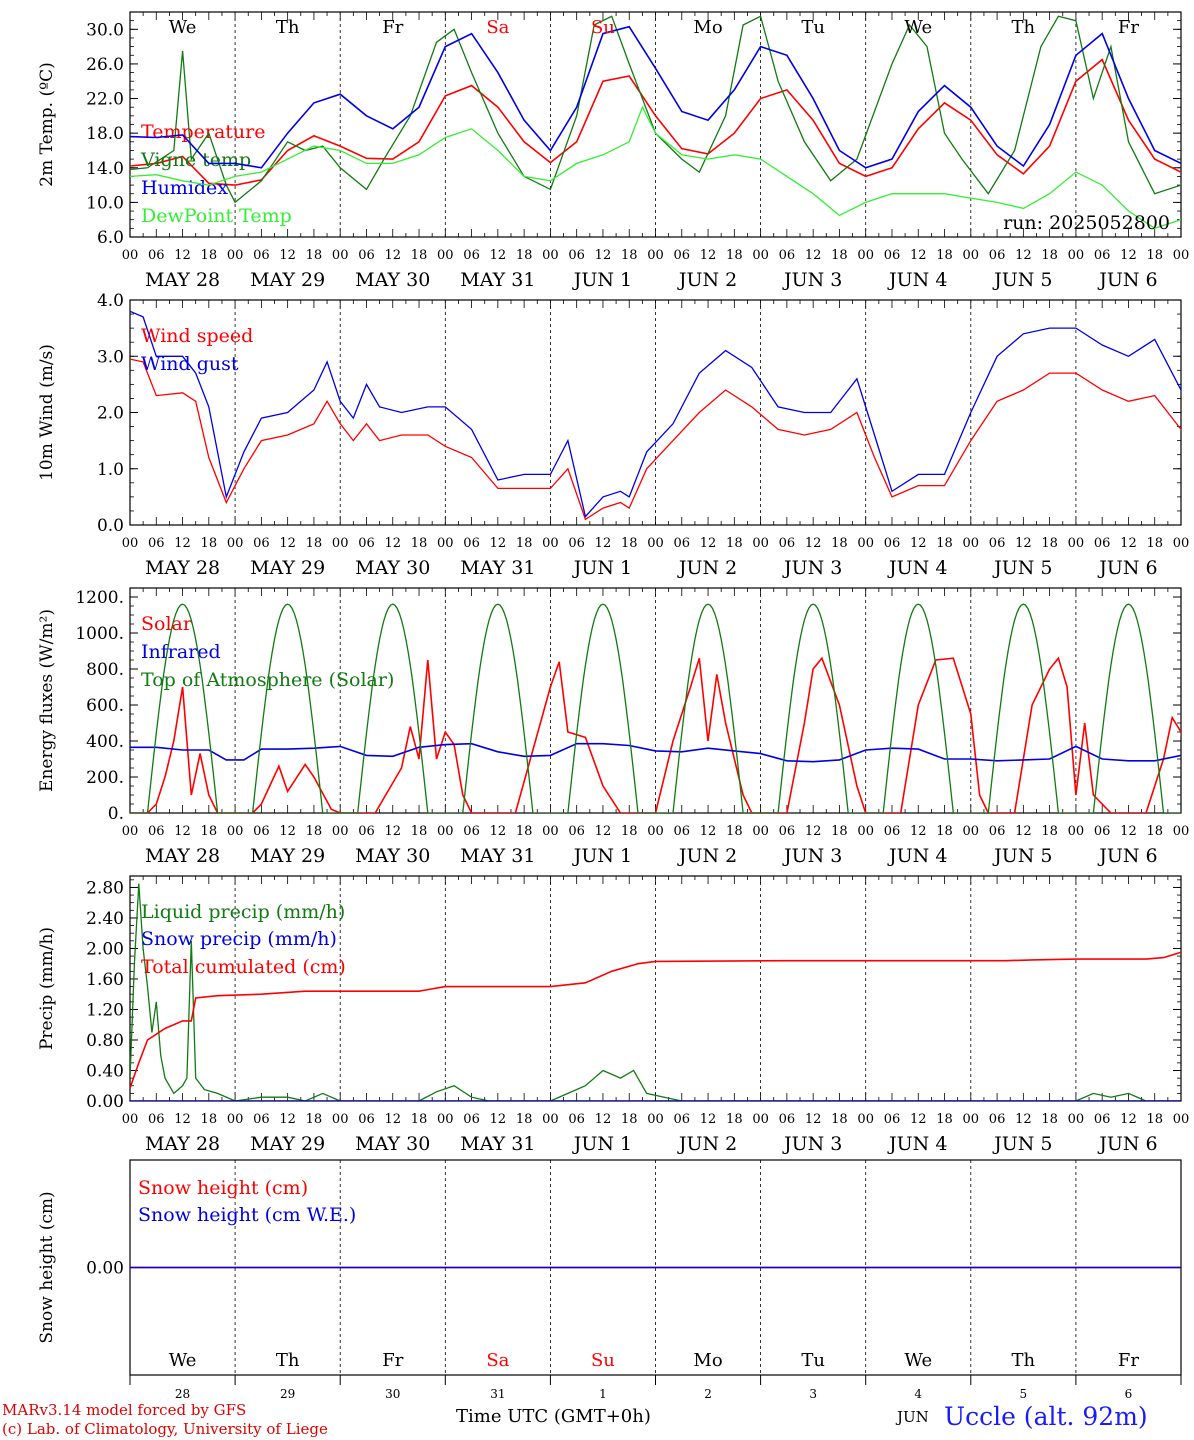  I want to click on day-number: 1, so click(603, 1394).